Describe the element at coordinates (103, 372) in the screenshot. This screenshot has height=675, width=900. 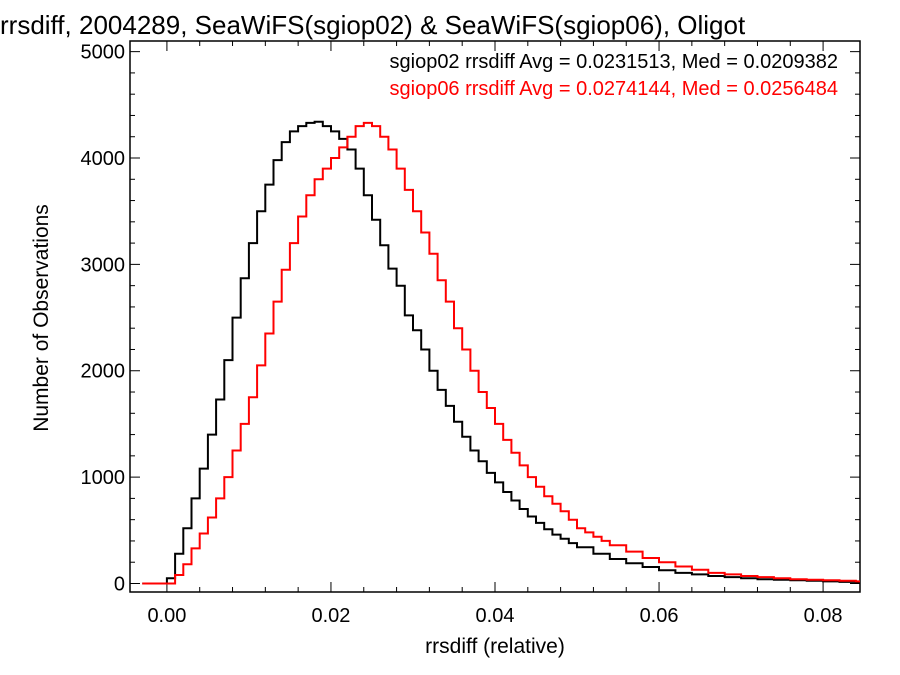
I see `y-tick-label: 2000` at that location.